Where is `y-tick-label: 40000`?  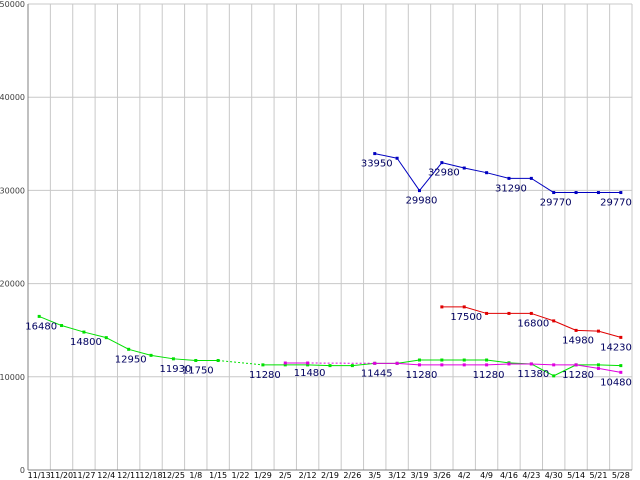
y-tick-label: 40000 is located at coordinates (12, 97).